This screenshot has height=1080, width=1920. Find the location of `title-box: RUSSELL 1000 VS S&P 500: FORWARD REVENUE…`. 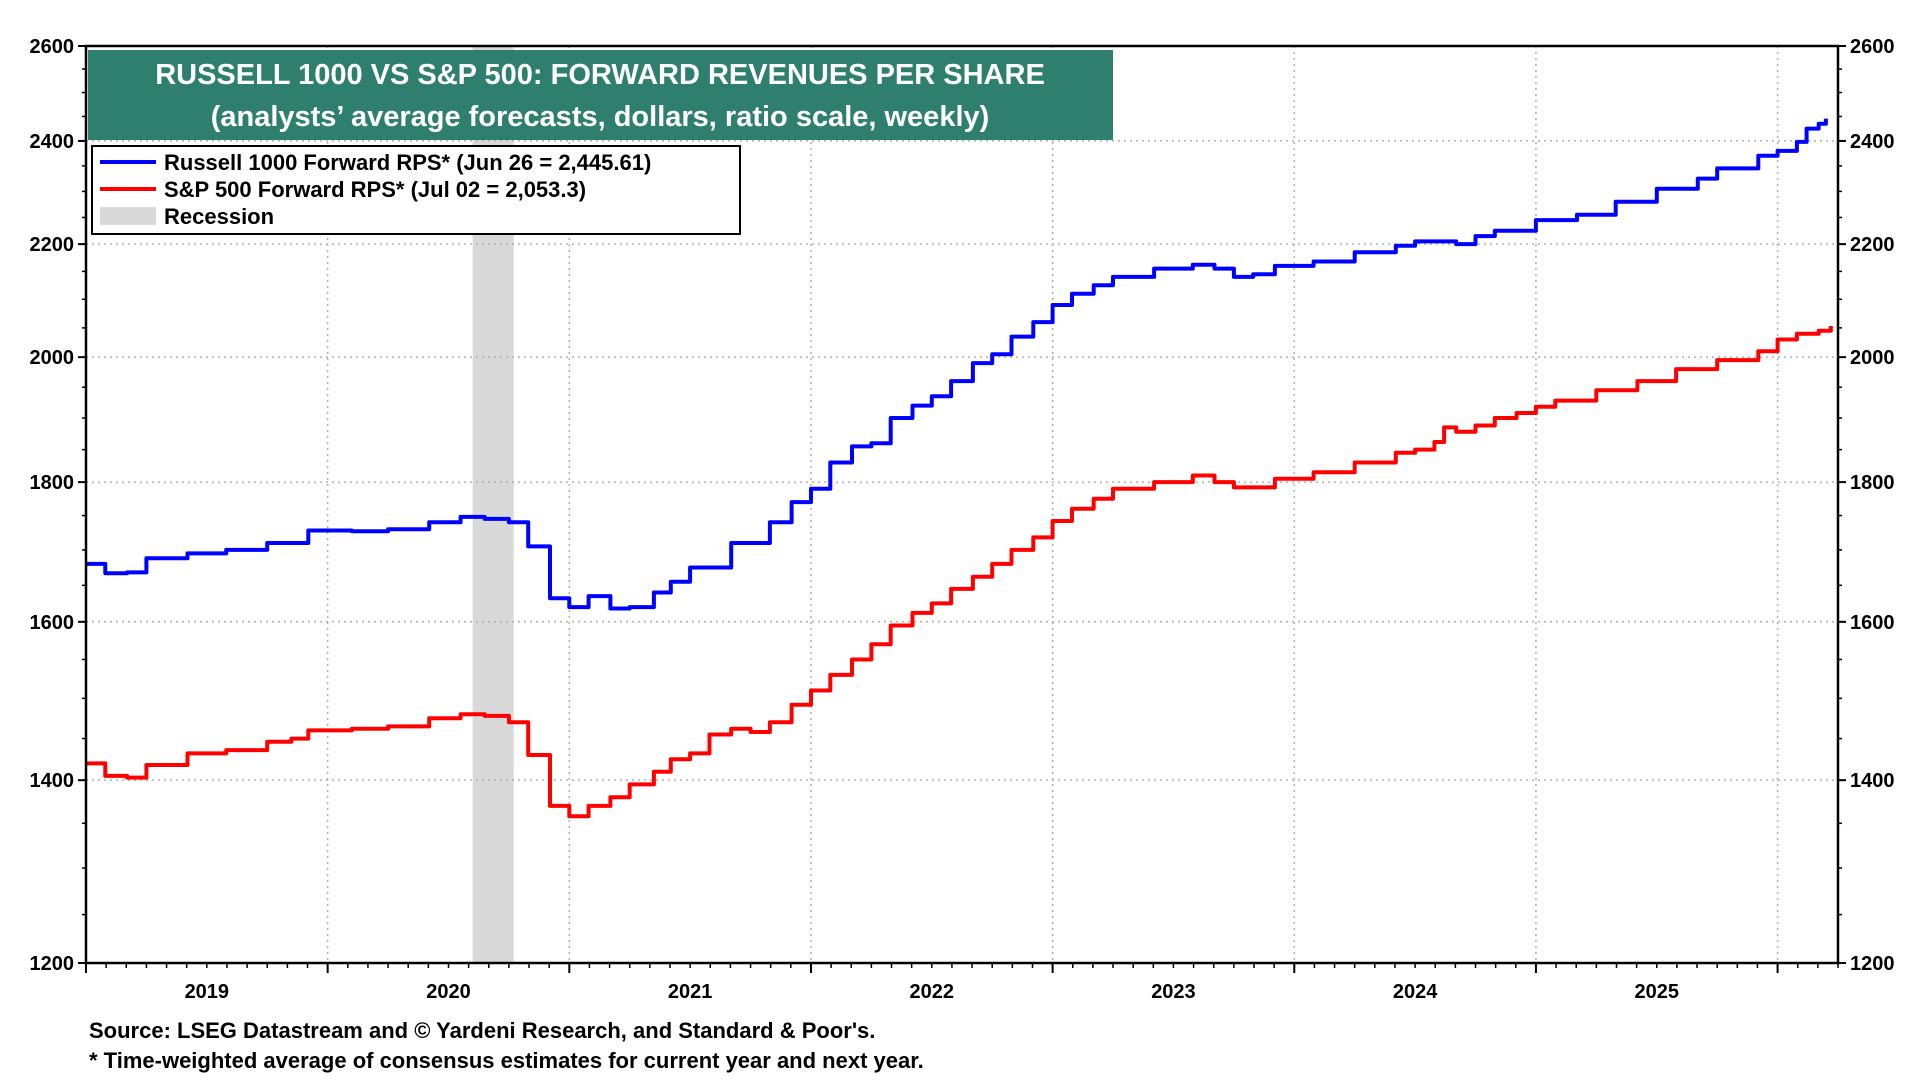

title-box: RUSSELL 1000 VS S&P 500: FORWARD REVENUE… is located at coordinates (600, 95).